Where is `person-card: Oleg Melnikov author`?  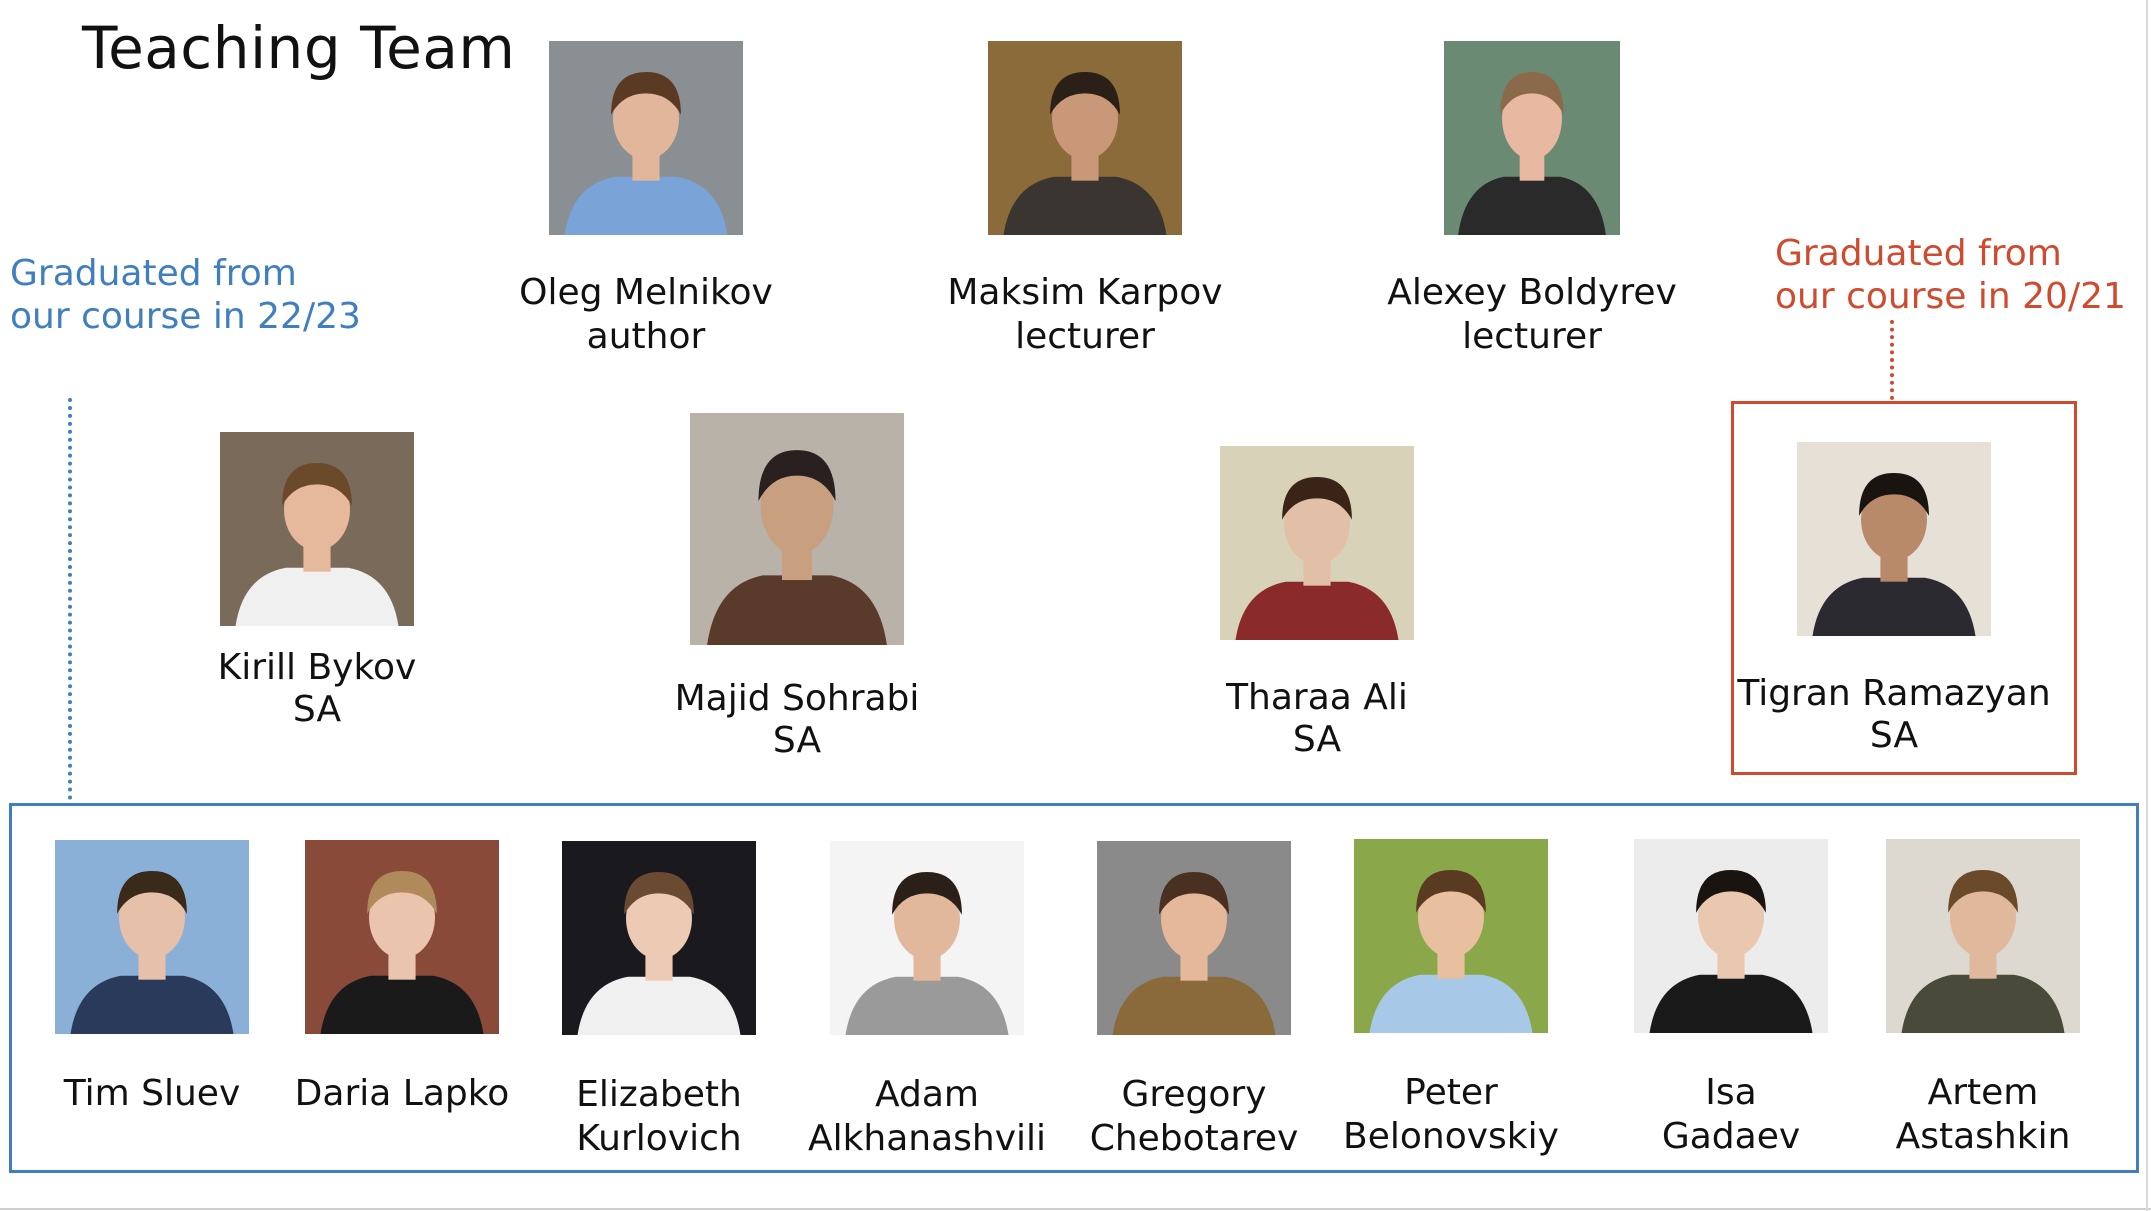
person-card: Oleg Melnikov author is located at coordinates (646, 200).